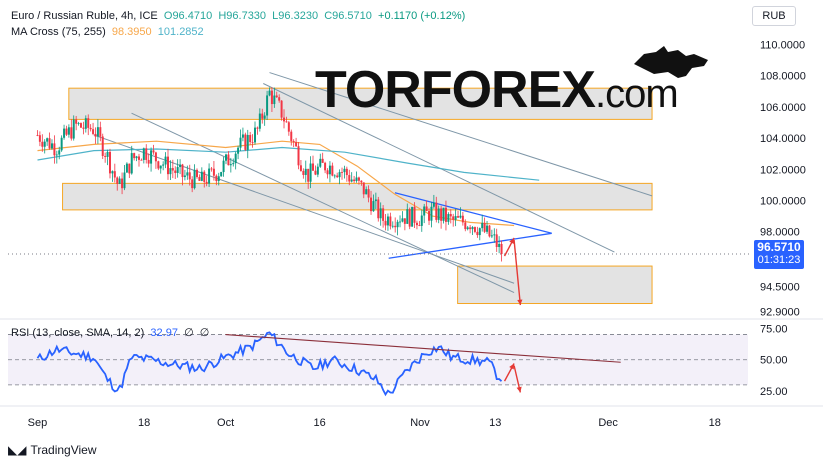  I want to click on ma-cross-legend: MA Cross (75, 255) 98.3950 101.2852, so click(107, 32).